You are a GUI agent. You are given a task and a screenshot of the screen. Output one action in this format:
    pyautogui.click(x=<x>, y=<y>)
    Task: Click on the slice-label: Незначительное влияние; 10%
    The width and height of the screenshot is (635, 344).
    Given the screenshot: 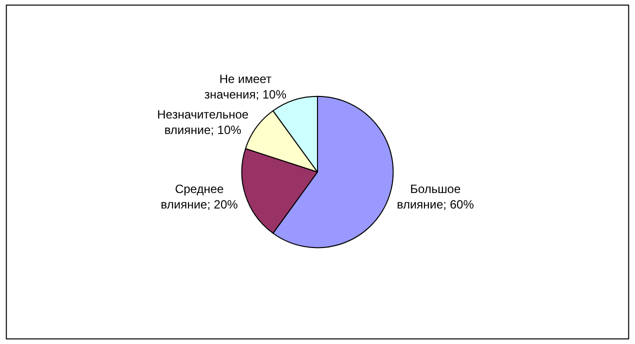 What is the action you would take?
    pyautogui.click(x=203, y=123)
    